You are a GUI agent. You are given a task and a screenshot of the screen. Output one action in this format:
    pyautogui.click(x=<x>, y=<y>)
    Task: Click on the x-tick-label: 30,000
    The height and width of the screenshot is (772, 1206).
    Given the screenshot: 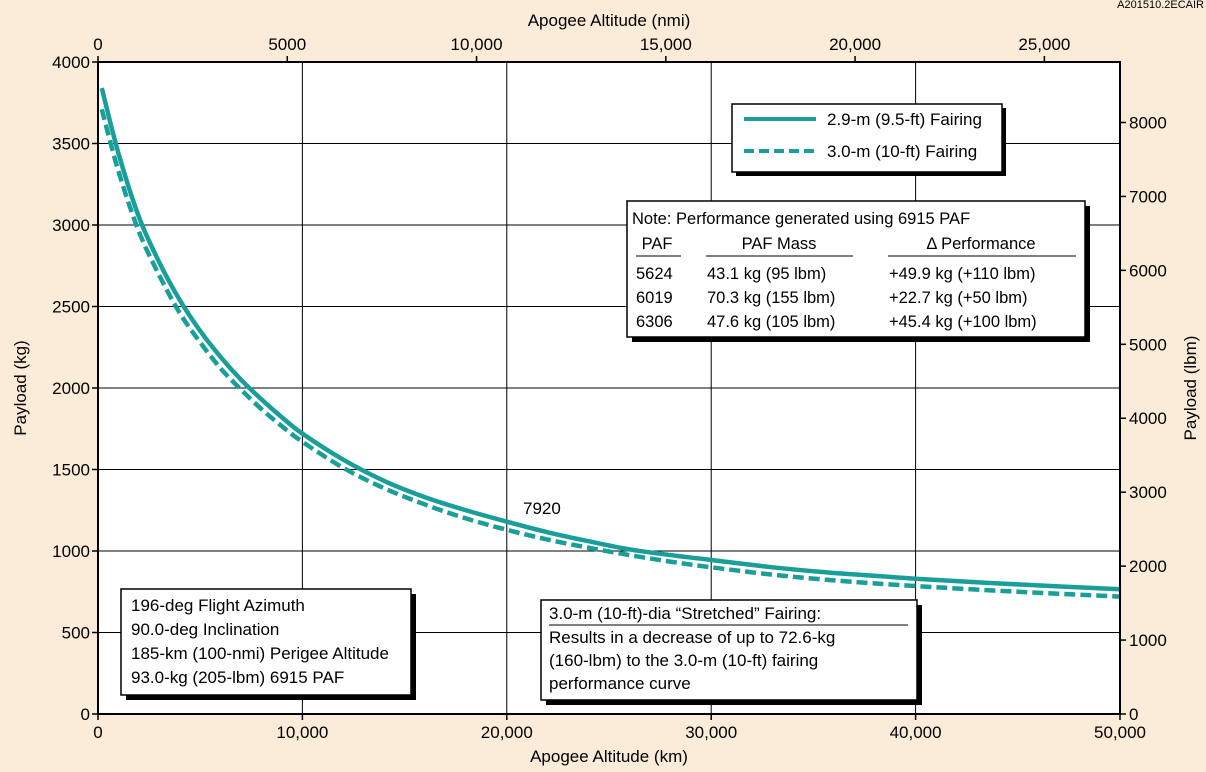 What is the action you would take?
    pyautogui.click(x=711, y=732)
    